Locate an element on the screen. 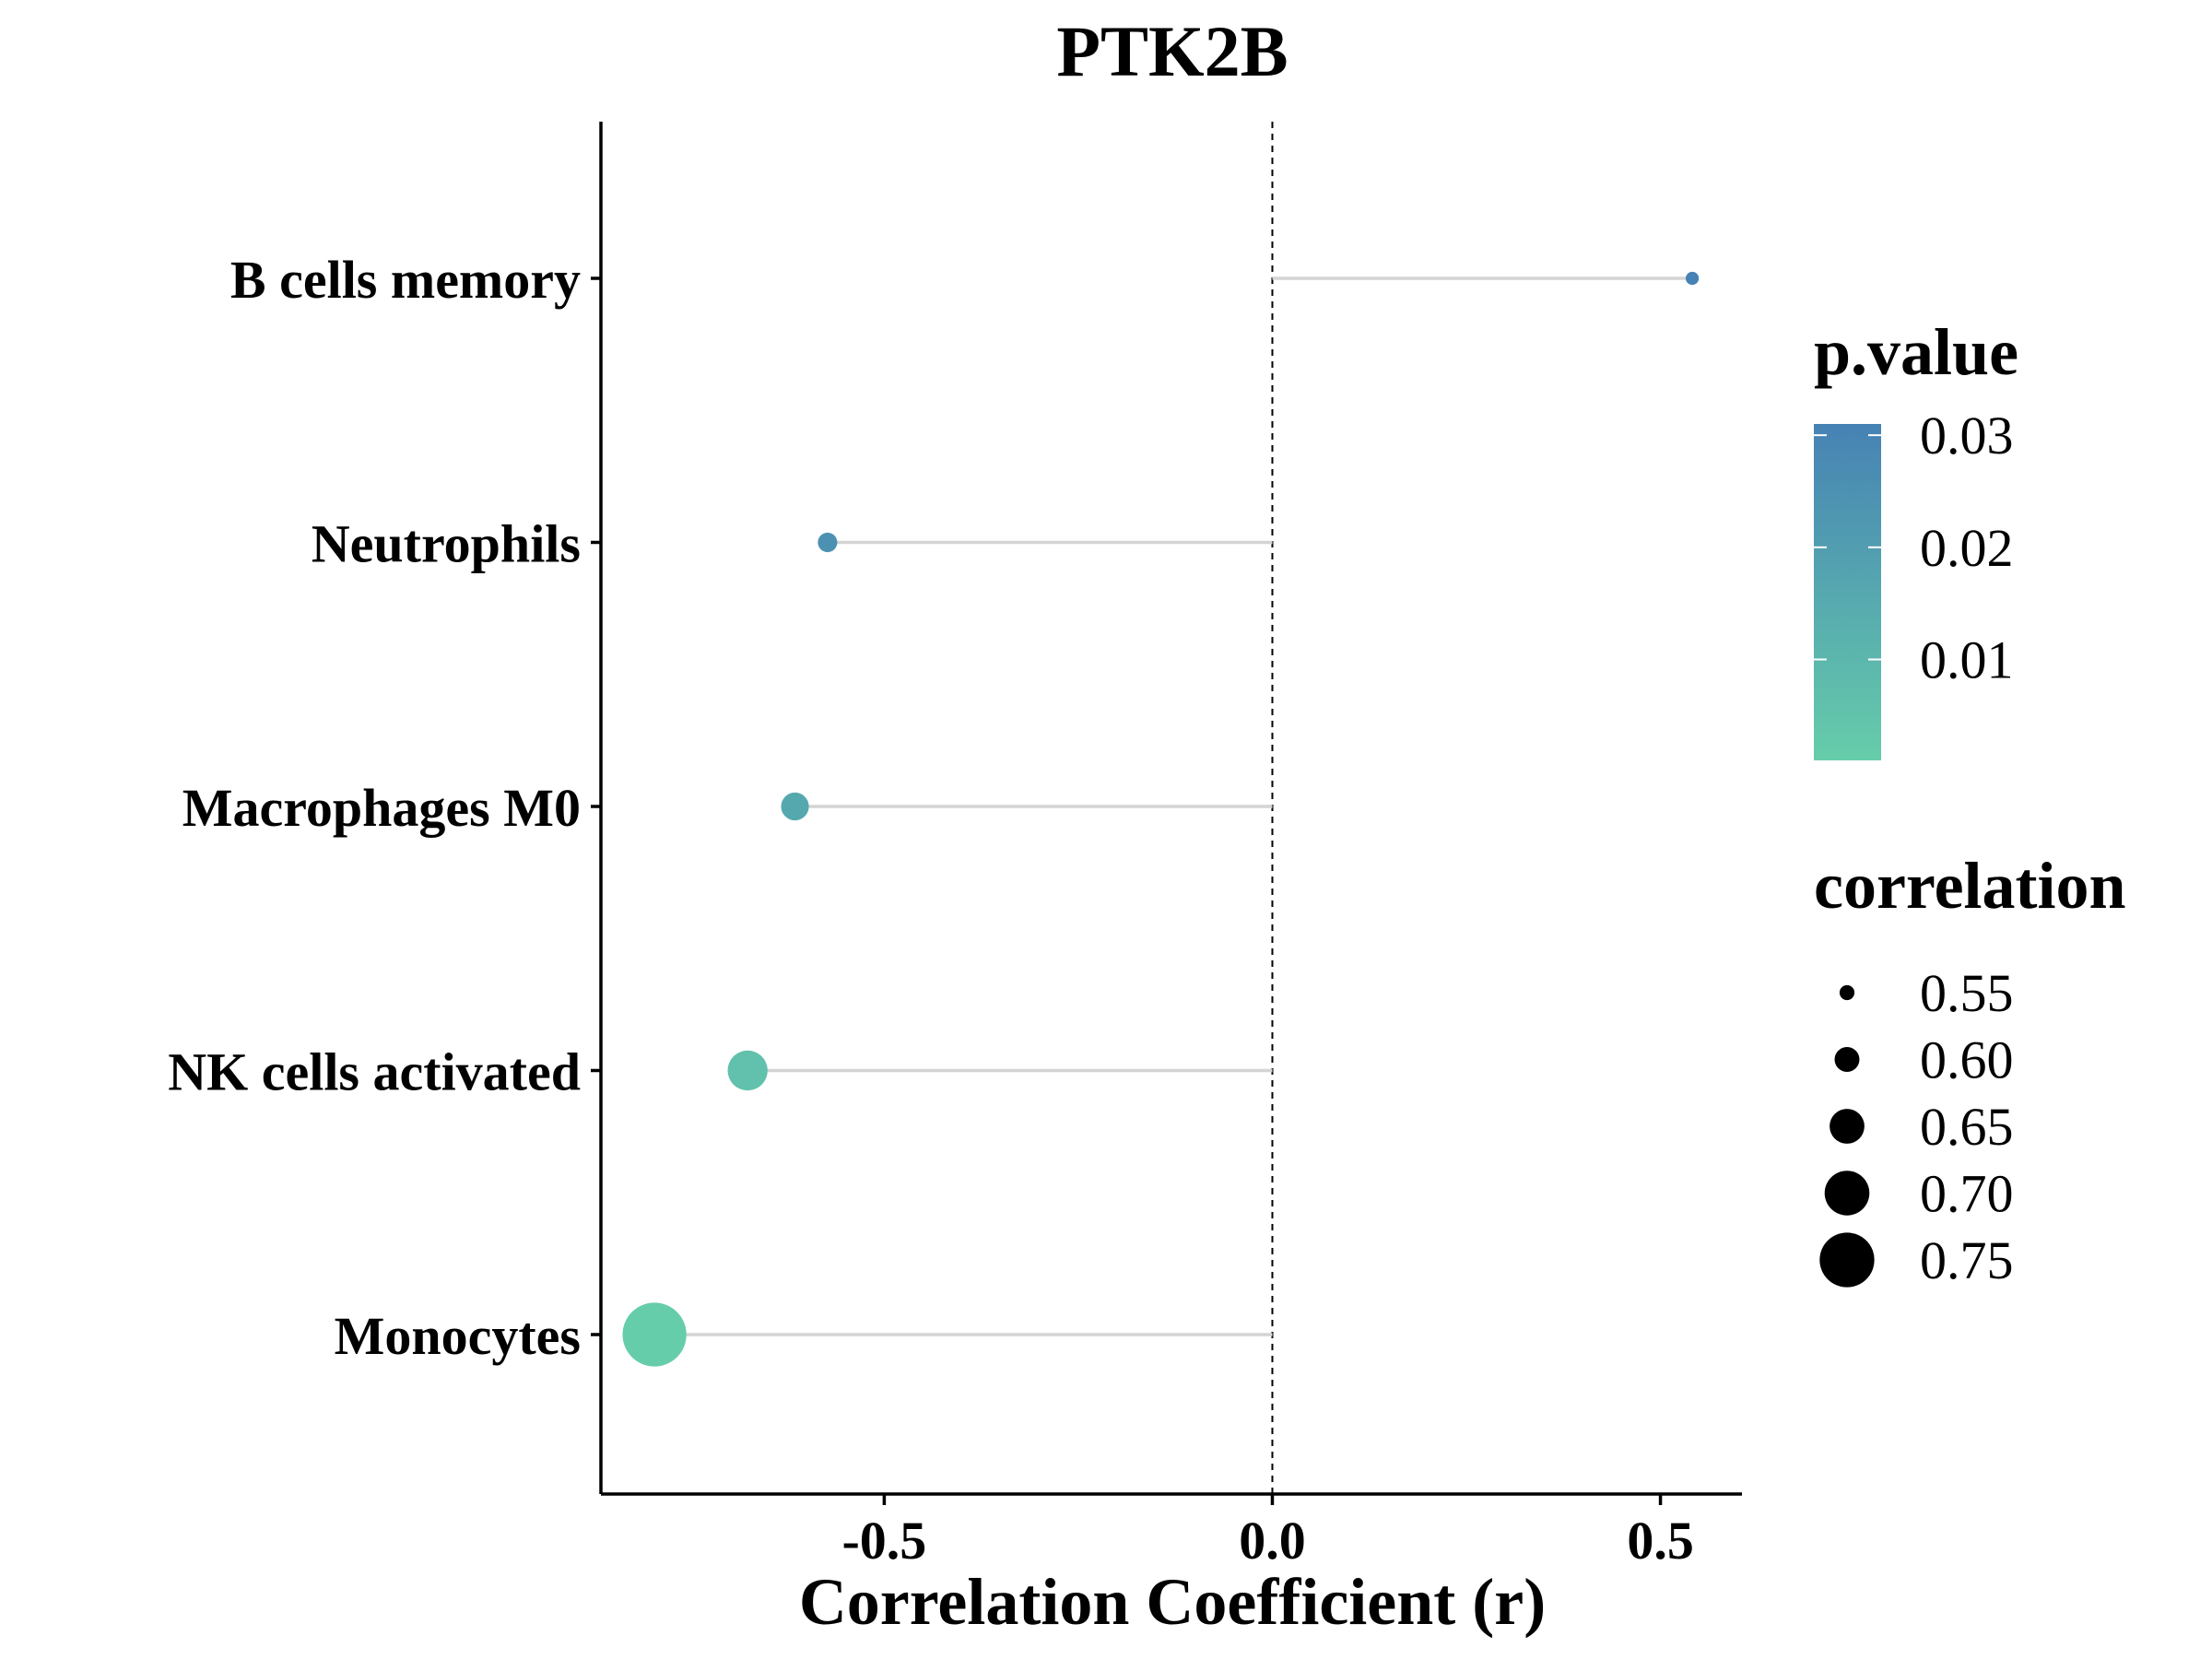 This screenshot has height=1659, width=2212. chart-title: PTK2B is located at coordinates (1172, 51).